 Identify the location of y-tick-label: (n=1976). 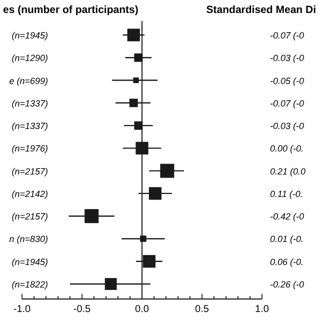
(30, 149).